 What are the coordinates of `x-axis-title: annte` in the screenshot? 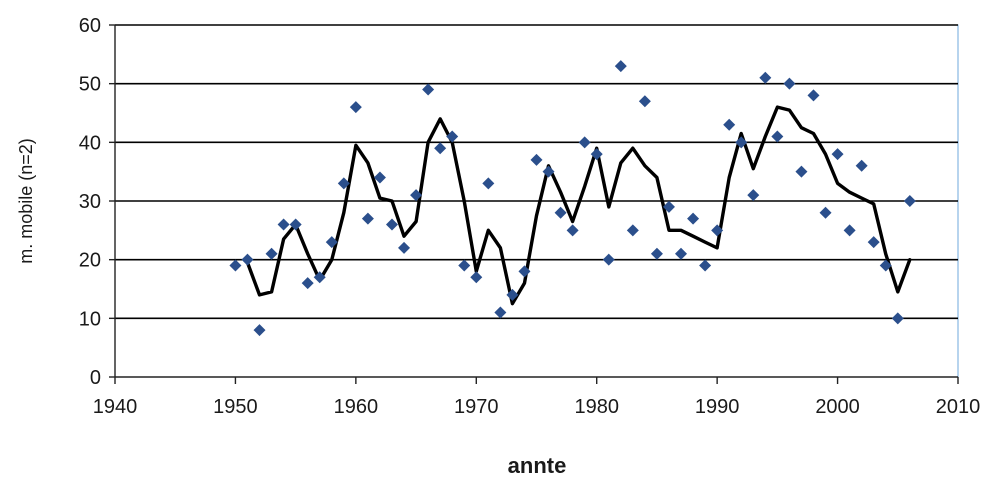 It's located at (537, 465).